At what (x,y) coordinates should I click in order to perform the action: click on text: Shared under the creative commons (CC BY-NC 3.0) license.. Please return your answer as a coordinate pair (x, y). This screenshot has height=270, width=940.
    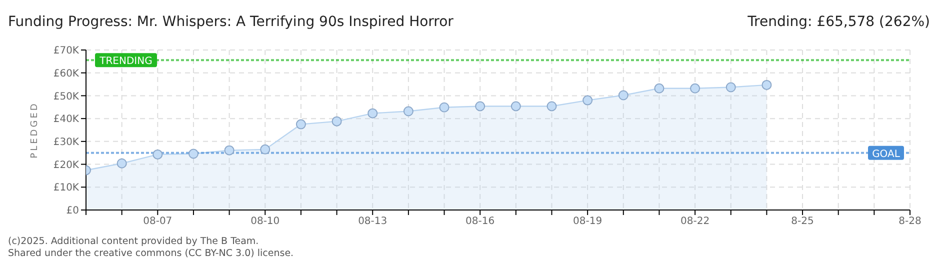
    Looking at the image, I should click on (151, 254).